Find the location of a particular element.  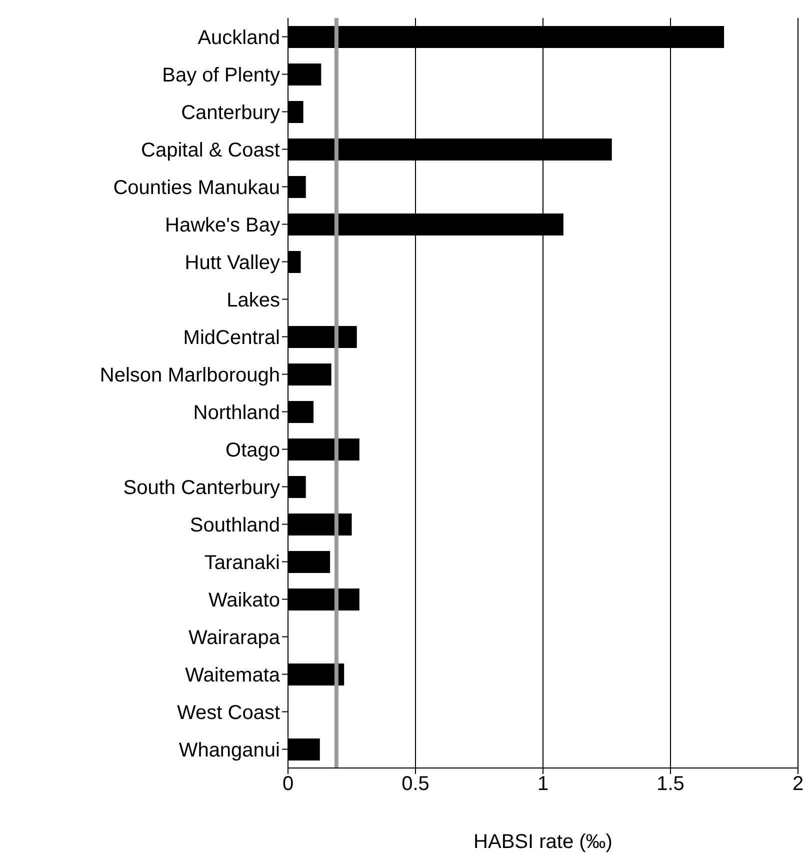

y-tick-label: Waitemata is located at coordinates (233, 675).